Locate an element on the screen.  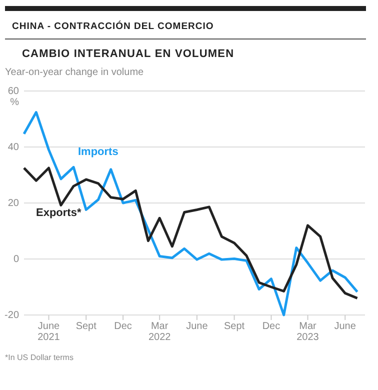
x-tick-label: Mar 2023 is located at coordinates (308, 332).